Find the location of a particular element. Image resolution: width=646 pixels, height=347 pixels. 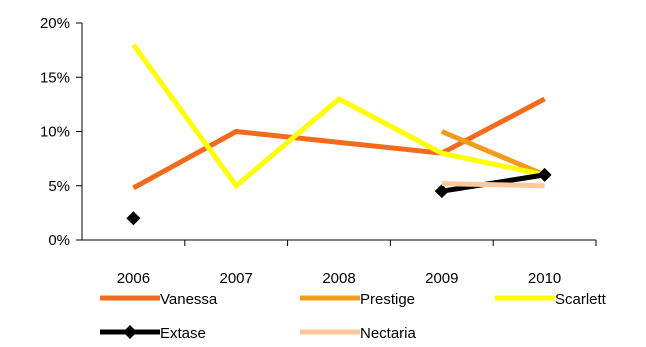

x-tick-label: 2006 is located at coordinates (133, 278).